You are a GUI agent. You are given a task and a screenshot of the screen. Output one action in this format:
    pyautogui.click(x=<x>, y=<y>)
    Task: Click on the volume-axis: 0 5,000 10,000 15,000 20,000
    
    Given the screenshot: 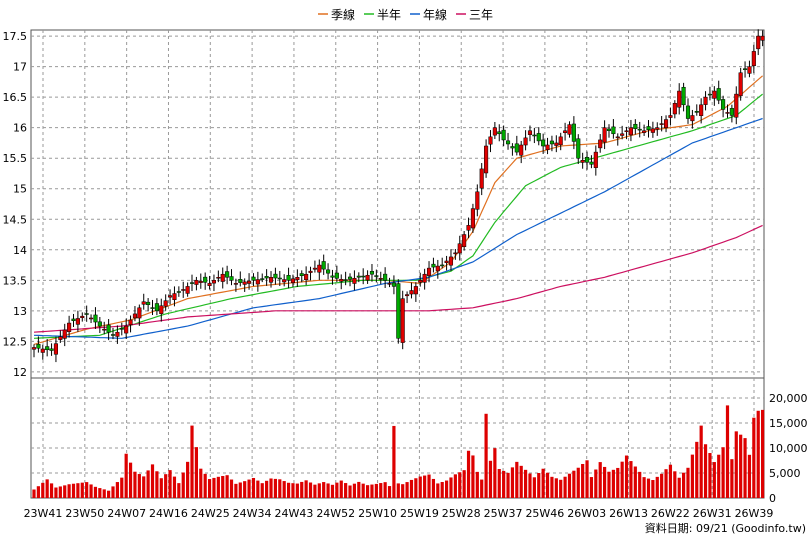 What is the action you would take?
    pyautogui.click(x=788, y=448)
    